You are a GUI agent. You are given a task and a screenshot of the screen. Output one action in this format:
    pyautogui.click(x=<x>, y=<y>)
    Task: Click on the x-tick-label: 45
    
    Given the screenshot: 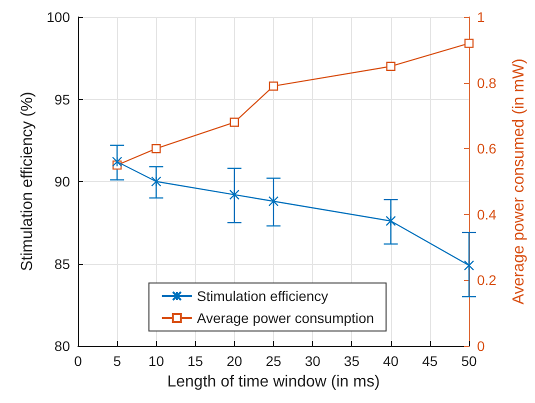 What is the action you would take?
    pyautogui.click(x=430, y=361)
    